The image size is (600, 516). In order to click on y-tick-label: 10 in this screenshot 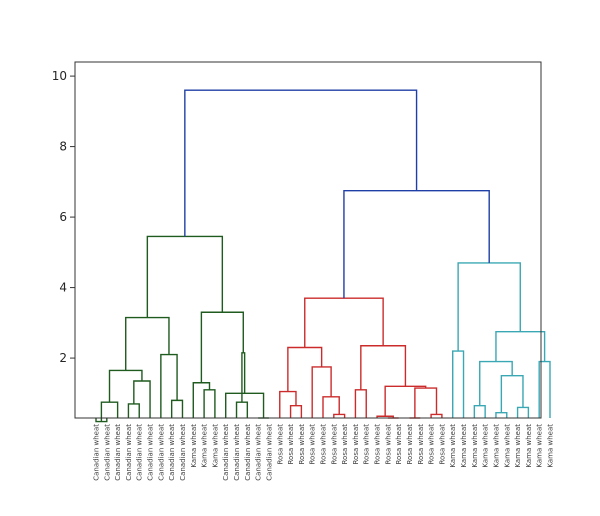, I will do `click(59, 76)`.